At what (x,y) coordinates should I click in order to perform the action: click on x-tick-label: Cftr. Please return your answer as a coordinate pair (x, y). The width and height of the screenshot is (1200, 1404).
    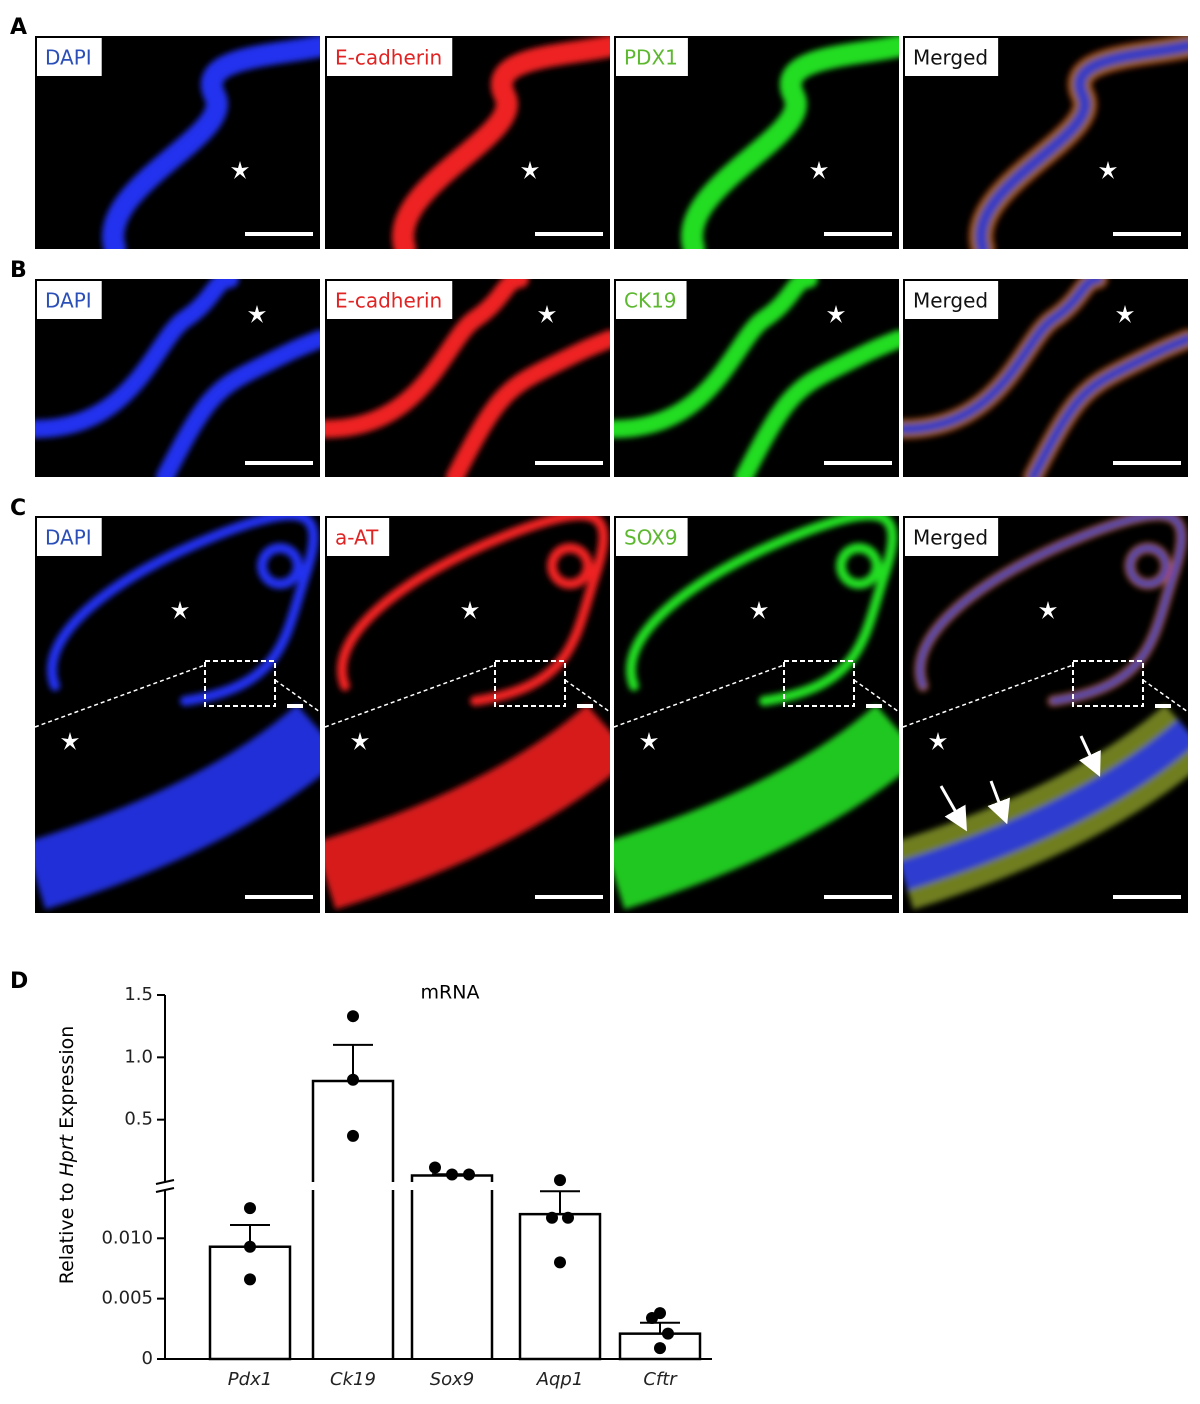
    Looking at the image, I should click on (660, 1379).